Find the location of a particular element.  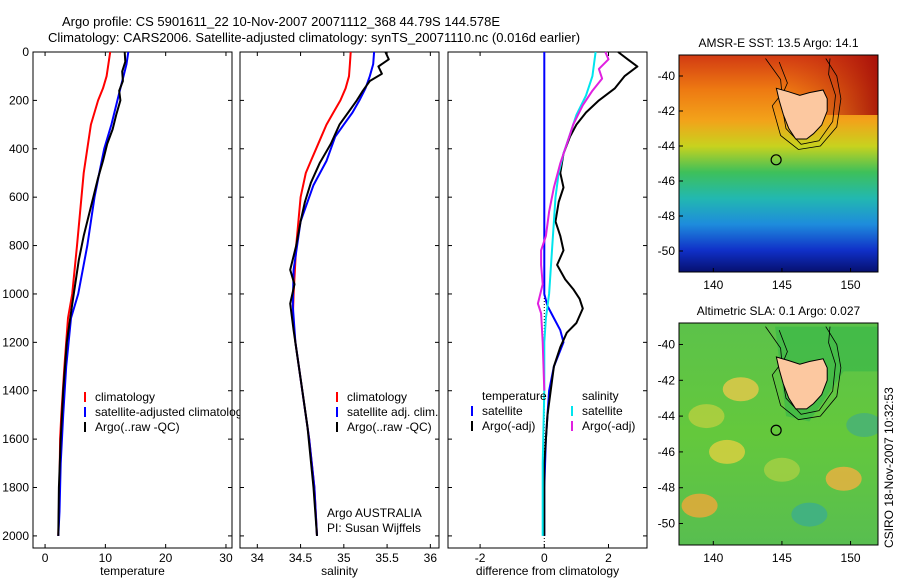

x-tick-label: 20 is located at coordinates (166, 558).